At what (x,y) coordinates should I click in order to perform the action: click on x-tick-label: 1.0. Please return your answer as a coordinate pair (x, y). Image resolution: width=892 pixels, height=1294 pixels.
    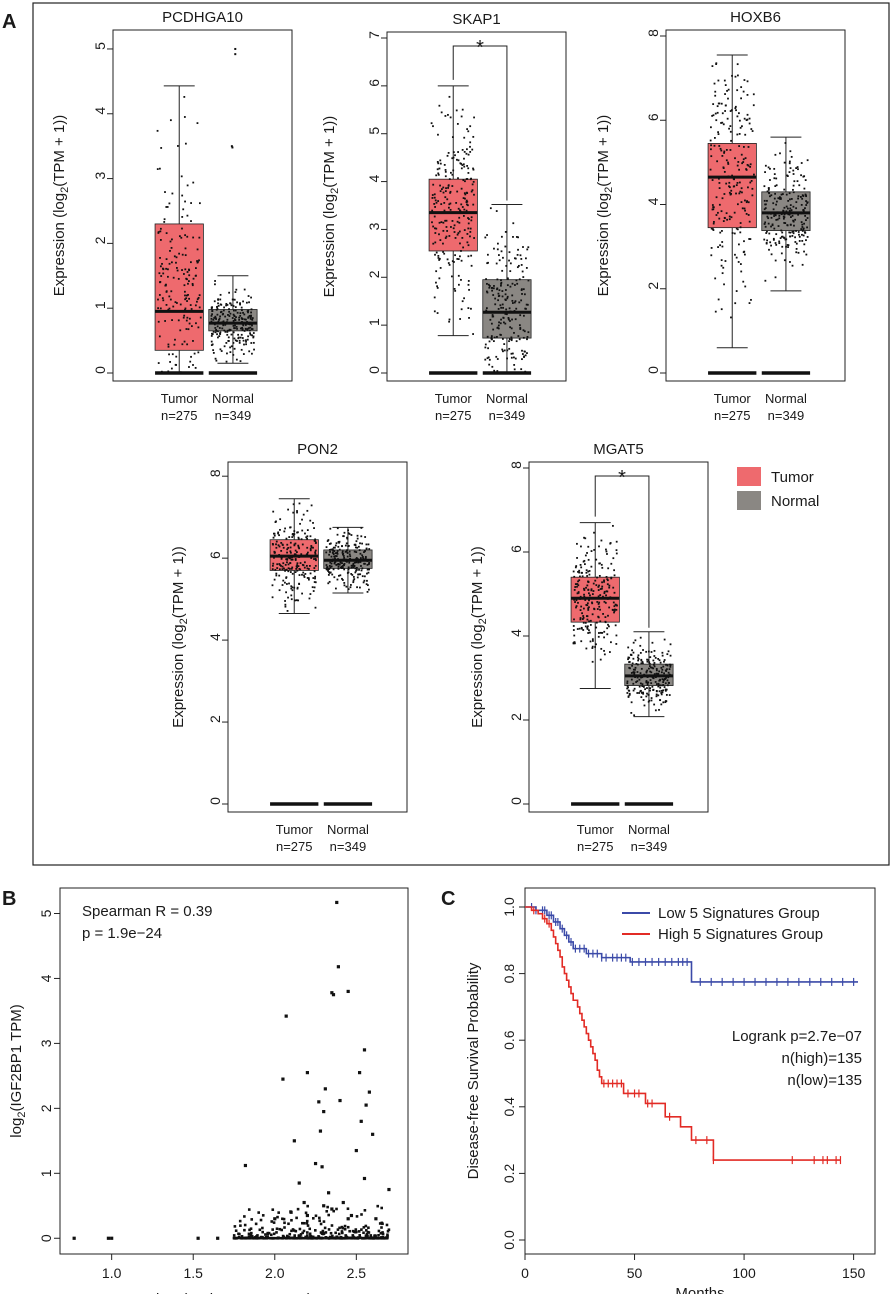
    Looking at the image, I should click on (112, 1273).